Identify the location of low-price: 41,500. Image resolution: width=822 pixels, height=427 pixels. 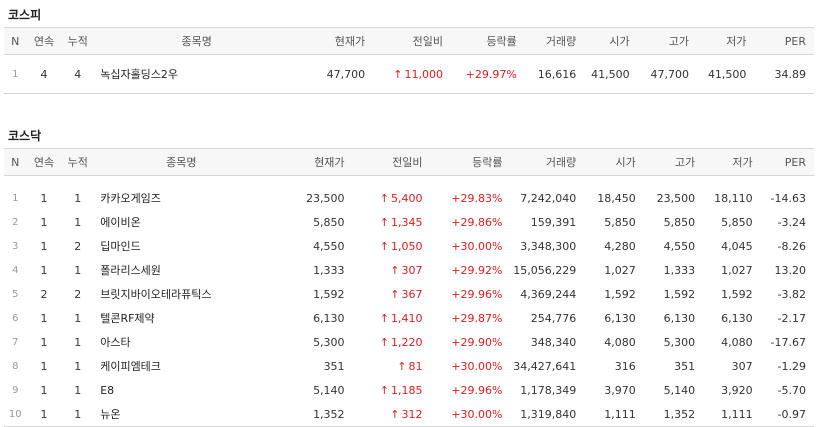
(726, 74).